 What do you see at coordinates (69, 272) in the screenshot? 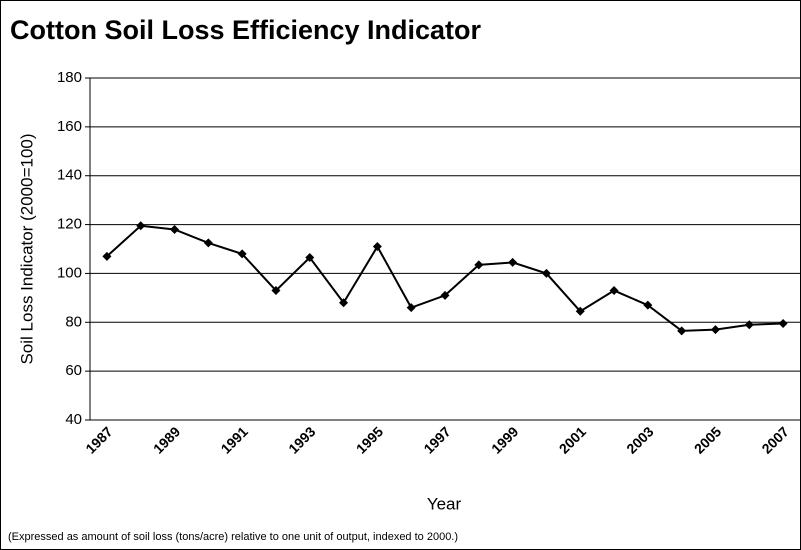
I see `y-tick-label: 100` at bounding box center [69, 272].